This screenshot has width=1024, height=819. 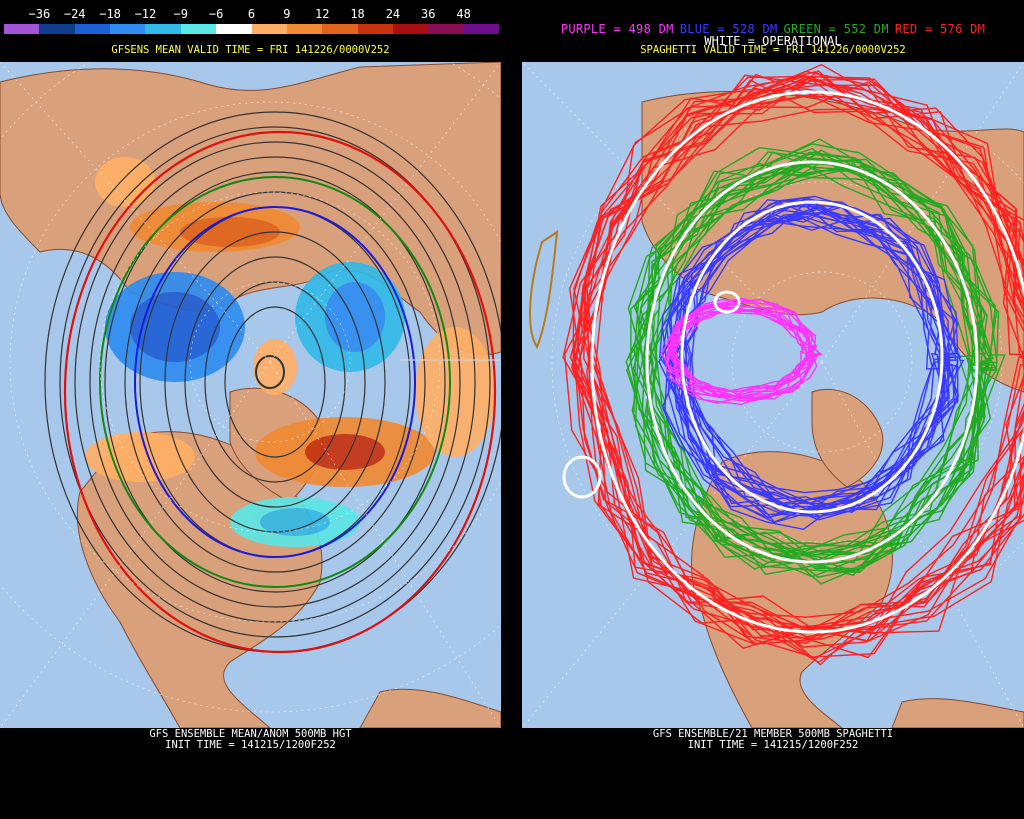 What do you see at coordinates (773, 734) in the screenshot?
I see `right-caption-line1: GFS ENSEMBLE/21 MEMBER 500MB SPAGHETTI` at bounding box center [773, 734].